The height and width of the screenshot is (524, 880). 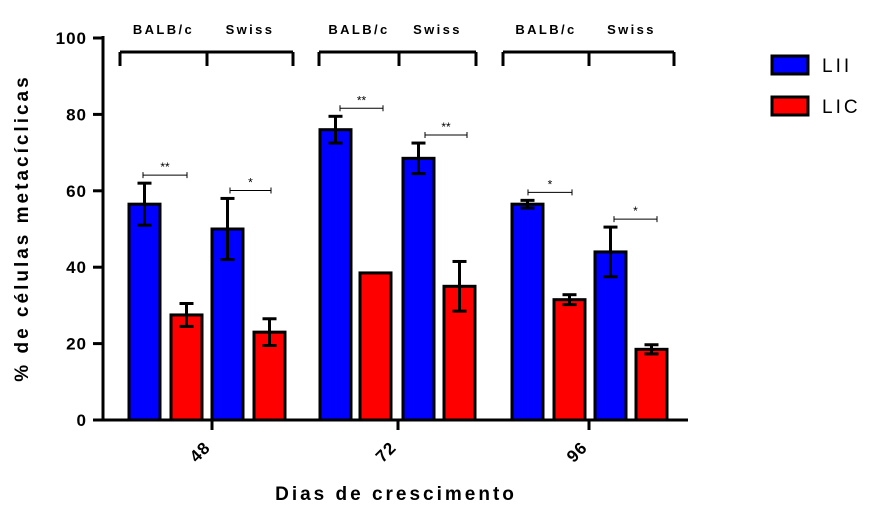 I want to click on x-tick-label: 48, so click(x=200, y=452).